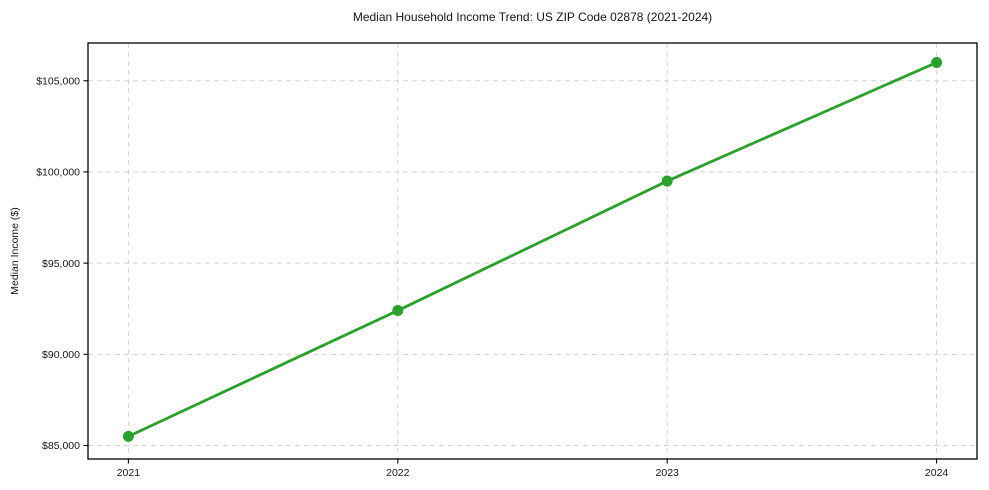 The image size is (989, 490). What do you see at coordinates (61, 446) in the screenshot?
I see `y-tick-label: $85,000` at bounding box center [61, 446].